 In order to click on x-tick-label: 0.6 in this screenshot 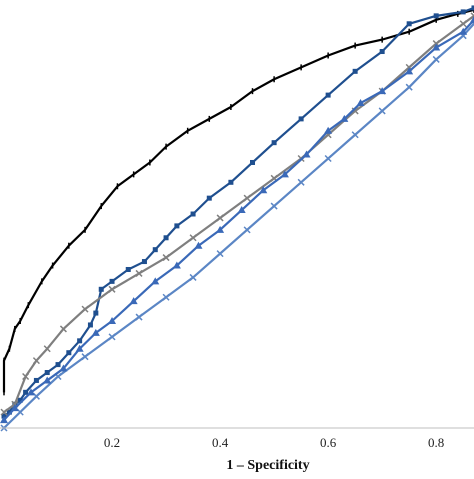, I will do `click(328, 442)`.